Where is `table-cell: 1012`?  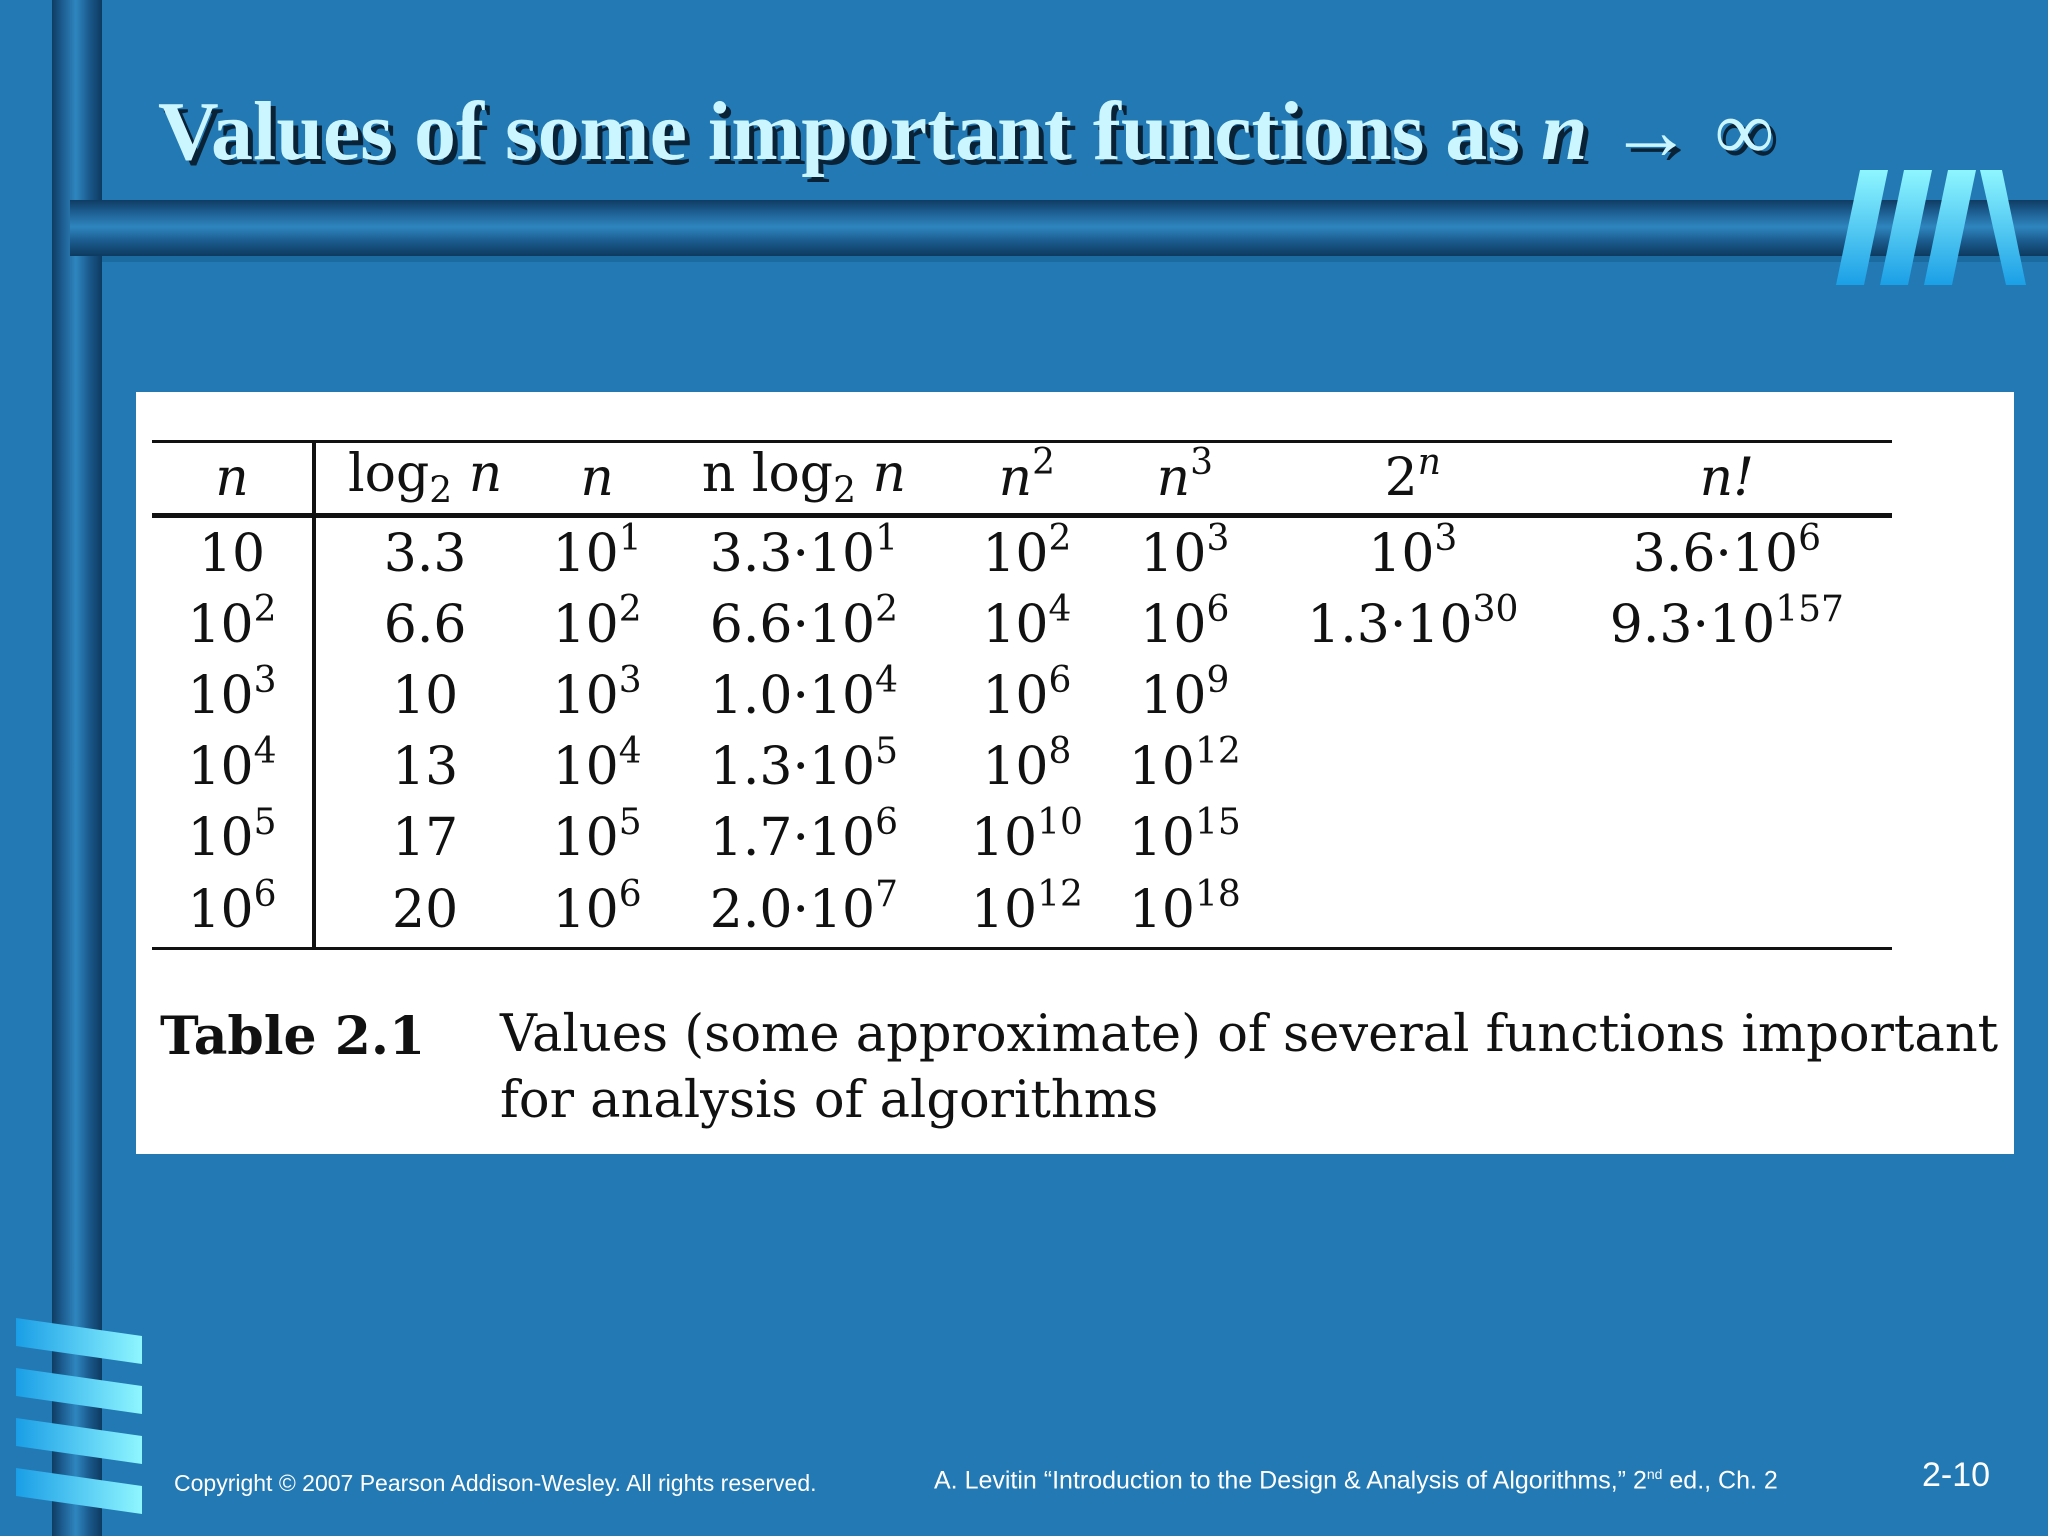 table-cell: 1012 is located at coordinates (1026, 911).